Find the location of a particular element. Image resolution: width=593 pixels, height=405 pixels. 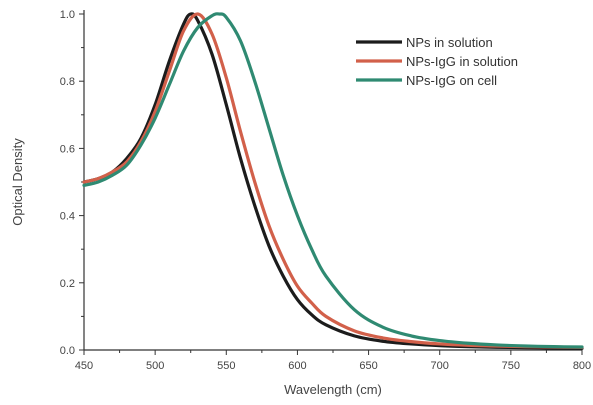

x-tick-label: 750 is located at coordinates (511, 366).